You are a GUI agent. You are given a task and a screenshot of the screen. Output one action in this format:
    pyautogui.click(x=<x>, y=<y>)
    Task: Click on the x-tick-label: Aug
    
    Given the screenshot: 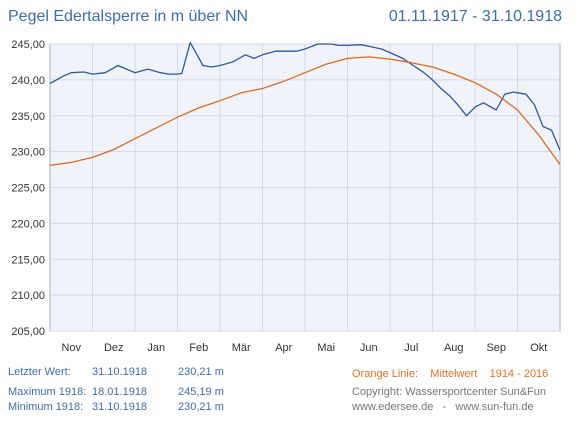 What is the action you would take?
    pyautogui.click(x=454, y=348)
    